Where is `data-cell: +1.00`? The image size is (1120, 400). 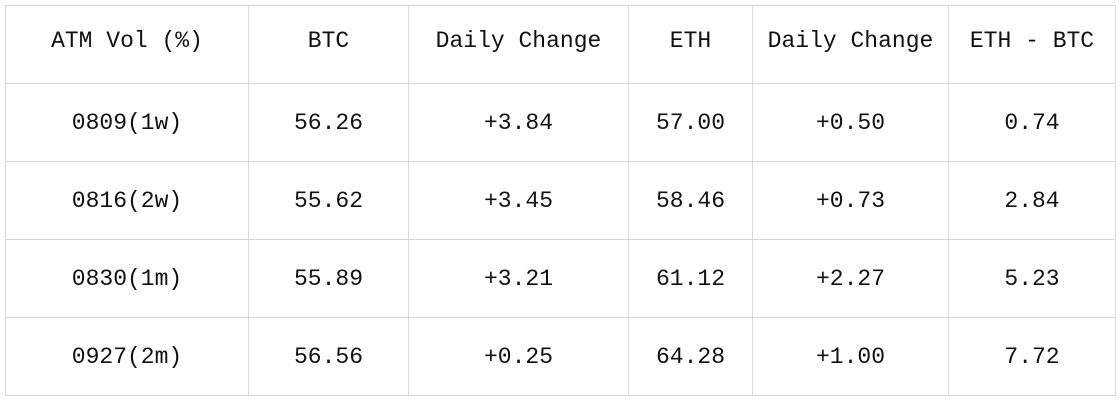 data-cell: +1.00 is located at coordinates (850, 356).